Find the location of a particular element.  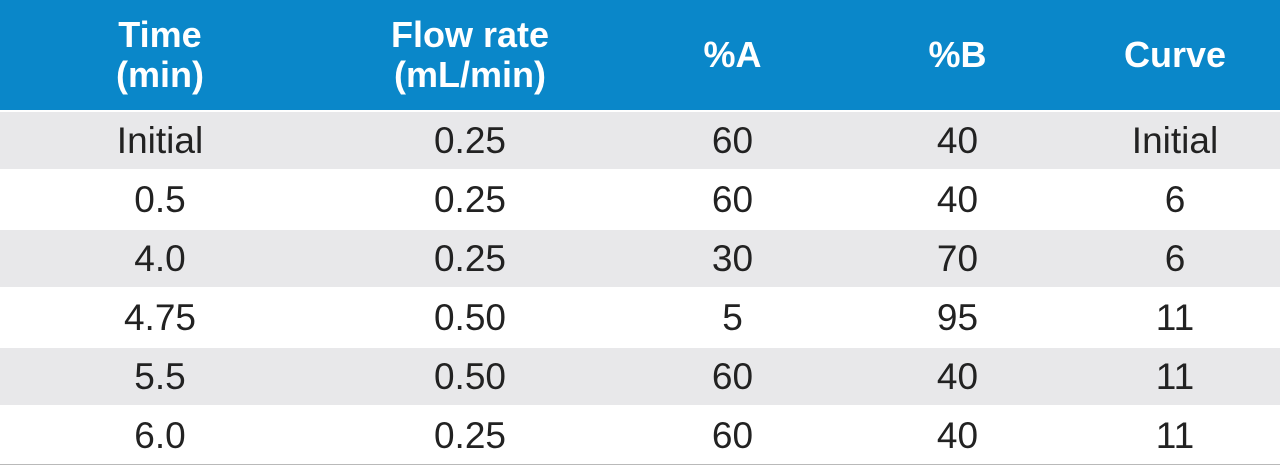

cell-percent-b: 95 is located at coordinates (957, 317).